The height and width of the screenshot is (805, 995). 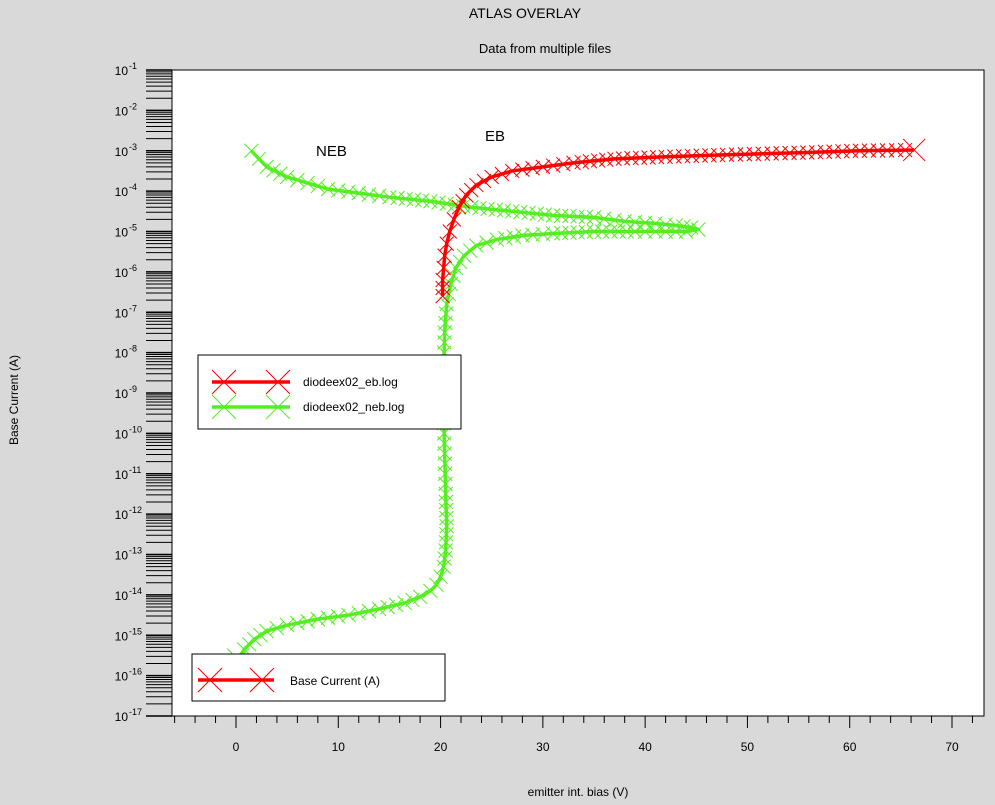 What do you see at coordinates (133, 389) in the screenshot?
I see `y-tick-exponent: -9` at bounding box center [133, 389].